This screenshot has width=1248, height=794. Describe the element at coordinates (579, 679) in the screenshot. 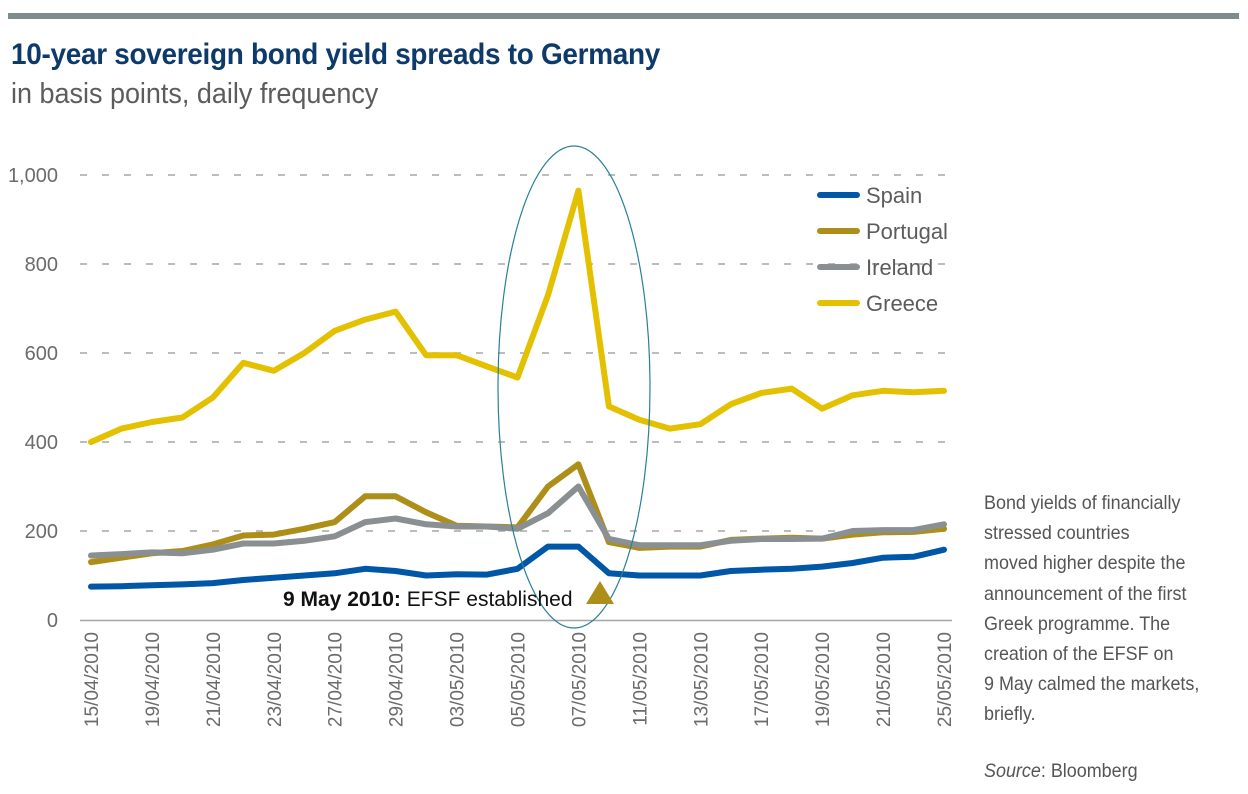

I see `x-tick-label: 07/05/2010` at that location.